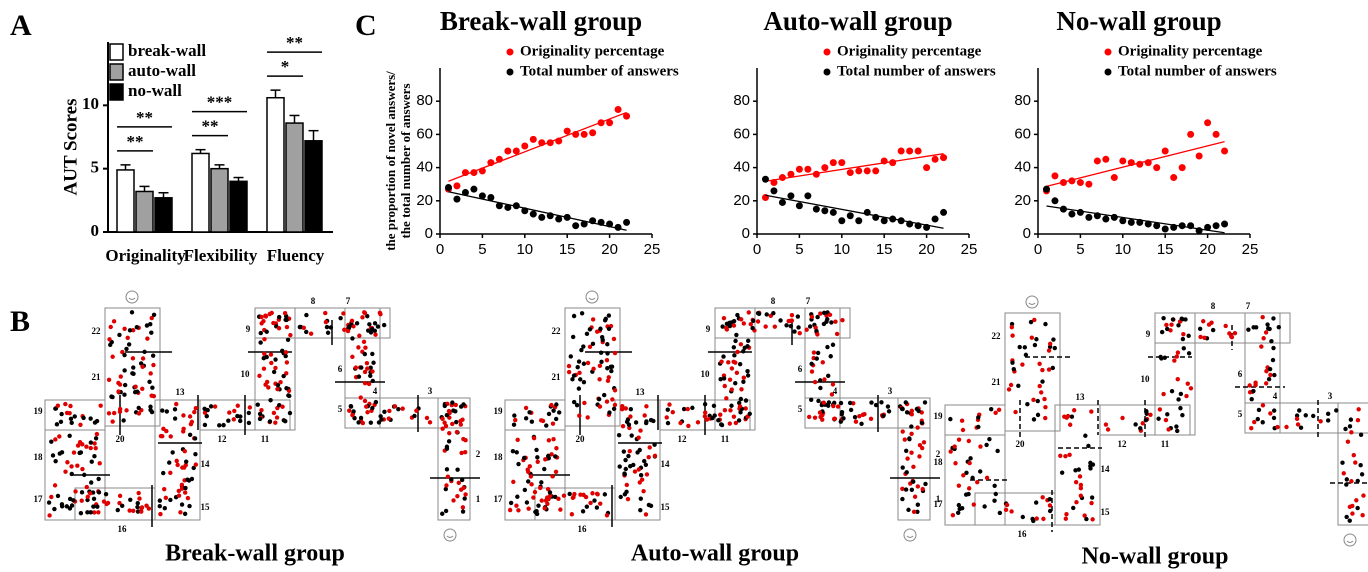  What do you see at coordinates (581, 439) in the screenshot?
I see `room-number: 20` at bounding box center [581, 439].